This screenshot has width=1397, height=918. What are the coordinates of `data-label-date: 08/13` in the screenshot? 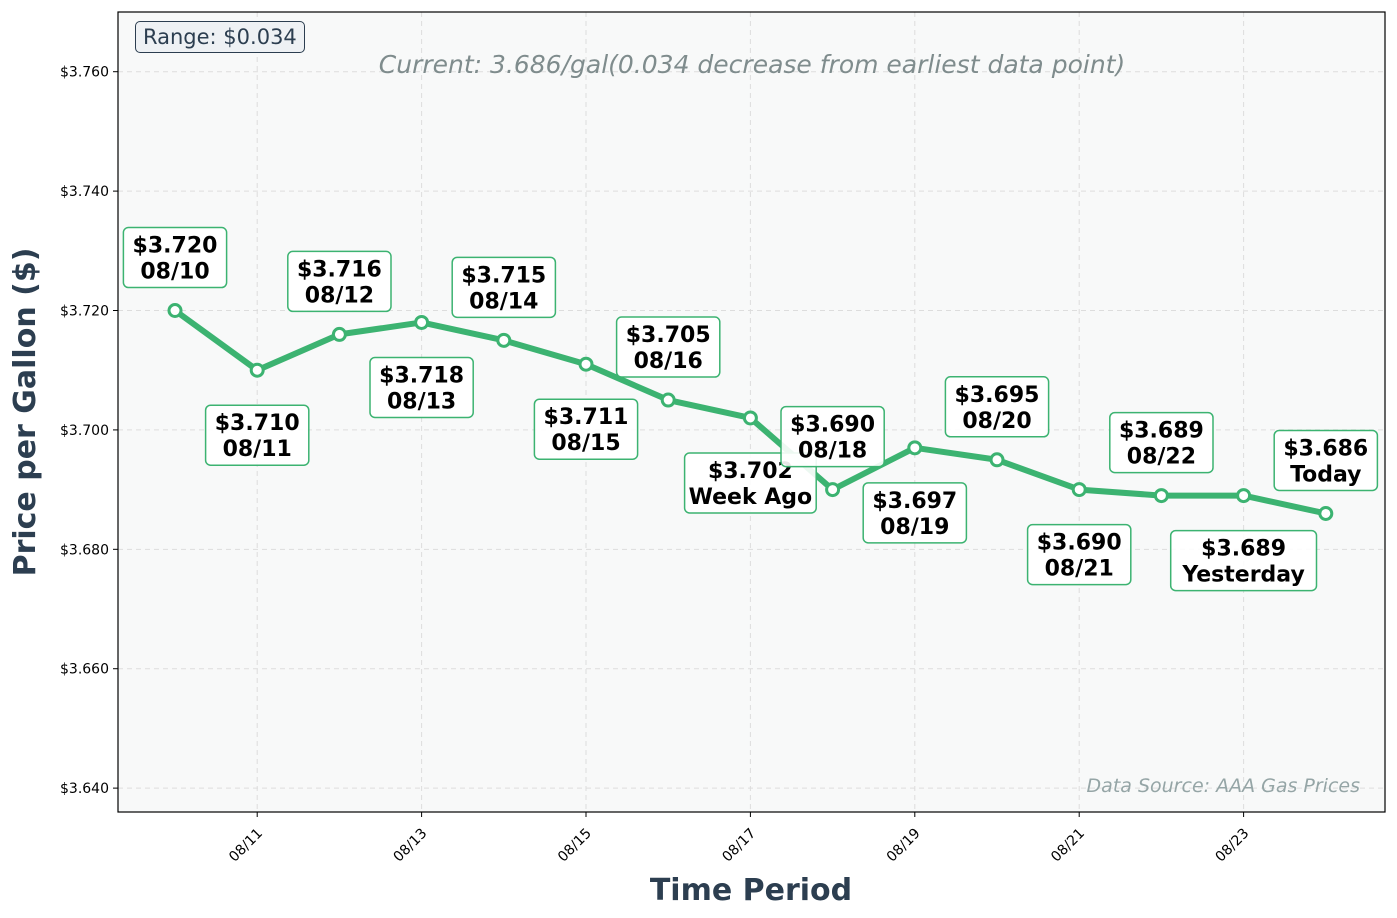 It's located at (421, 401).